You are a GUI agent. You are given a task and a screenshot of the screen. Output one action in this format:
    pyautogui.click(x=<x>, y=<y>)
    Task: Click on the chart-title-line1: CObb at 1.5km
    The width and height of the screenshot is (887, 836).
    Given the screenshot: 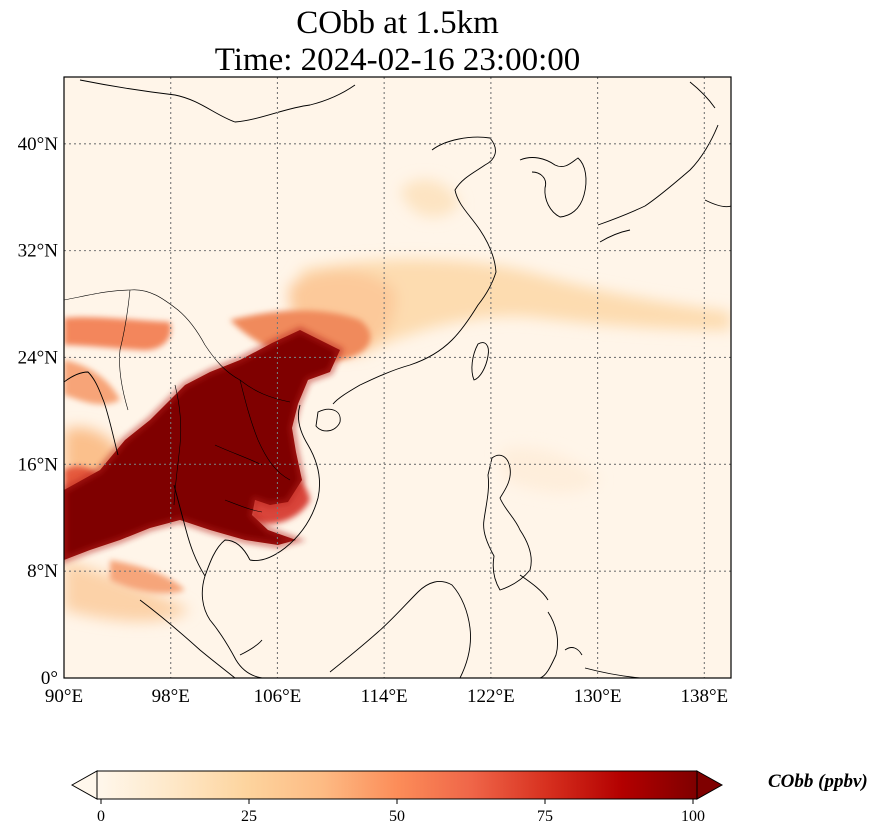 What is the action you would take?
    pyautogui.click(x=397, y=23)
    